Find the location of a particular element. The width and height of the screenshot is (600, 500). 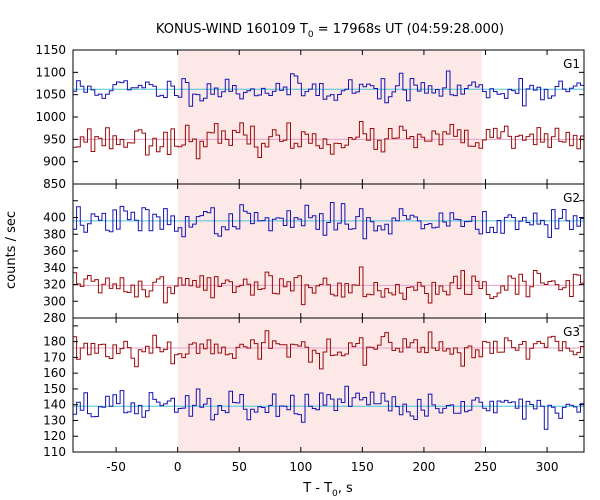

y-tick-label: 300 is located at coordinates (54, 301).